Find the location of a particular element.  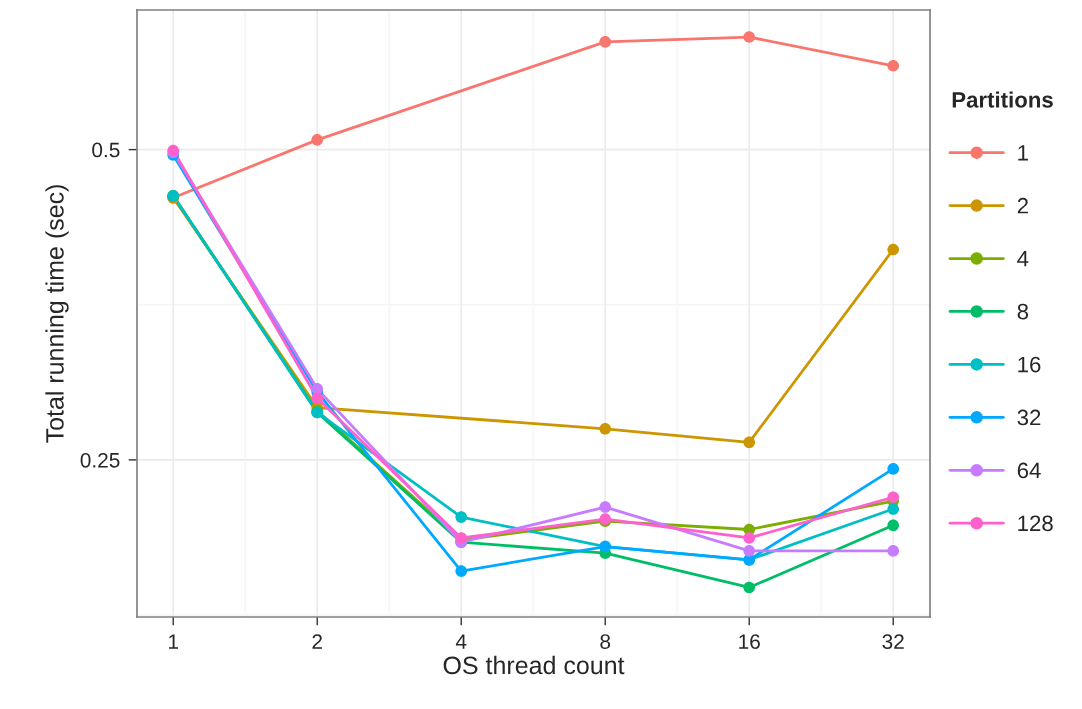

x-axis-title: OS thread count is located at coordinates (534, 665).